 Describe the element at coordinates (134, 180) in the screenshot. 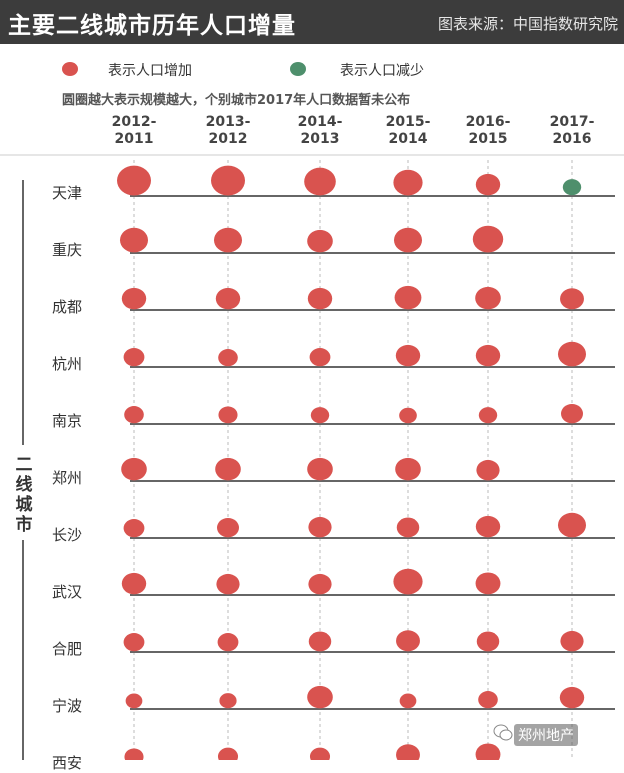

I see `bubble-天津-0` at that location.